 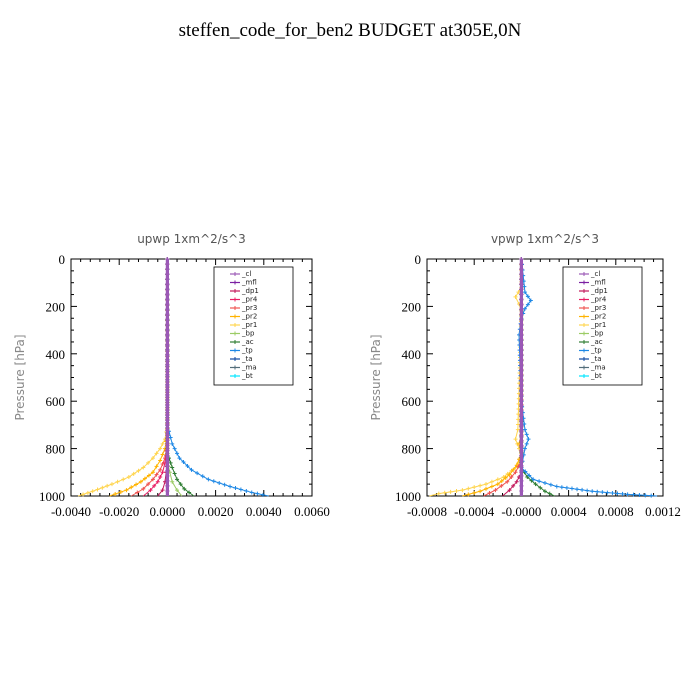 I want to click on y-tick-label: 800, so click(x=56, y=449).